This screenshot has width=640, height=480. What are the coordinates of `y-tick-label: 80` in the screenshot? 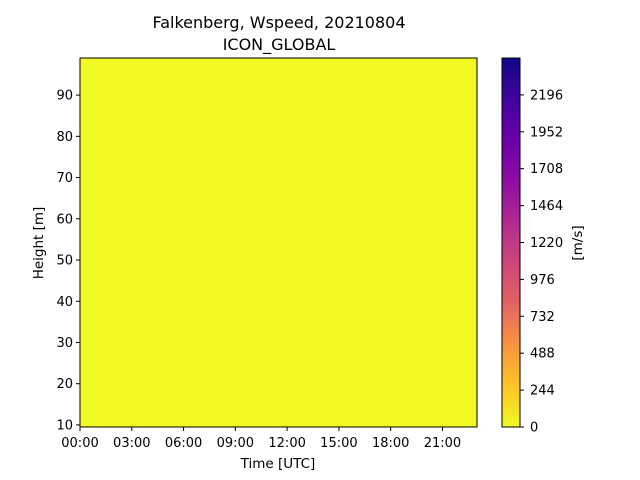 It's located at (64, 137).